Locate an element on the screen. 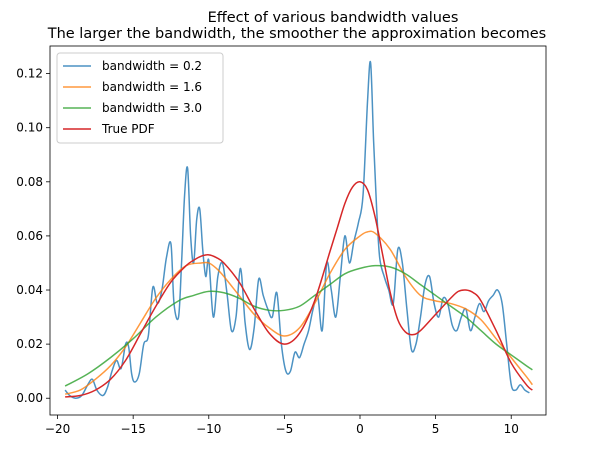  x-tick-label: −5 is located at coordinates (285, 429).